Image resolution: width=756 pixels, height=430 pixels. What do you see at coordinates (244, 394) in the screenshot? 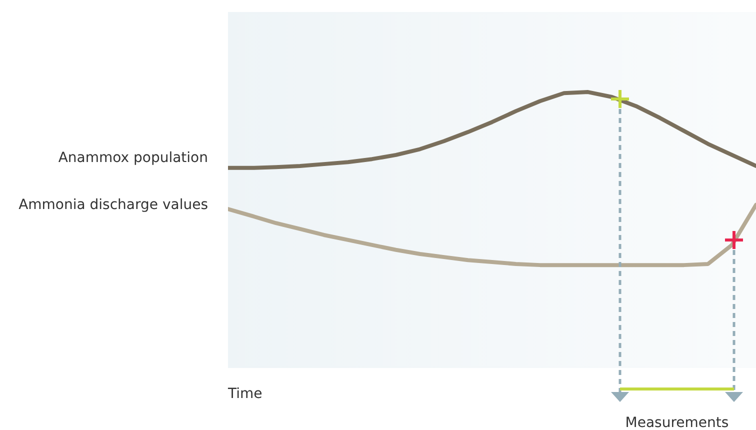
I see `x-axis-title: Time` at bounding box center [244, 394].